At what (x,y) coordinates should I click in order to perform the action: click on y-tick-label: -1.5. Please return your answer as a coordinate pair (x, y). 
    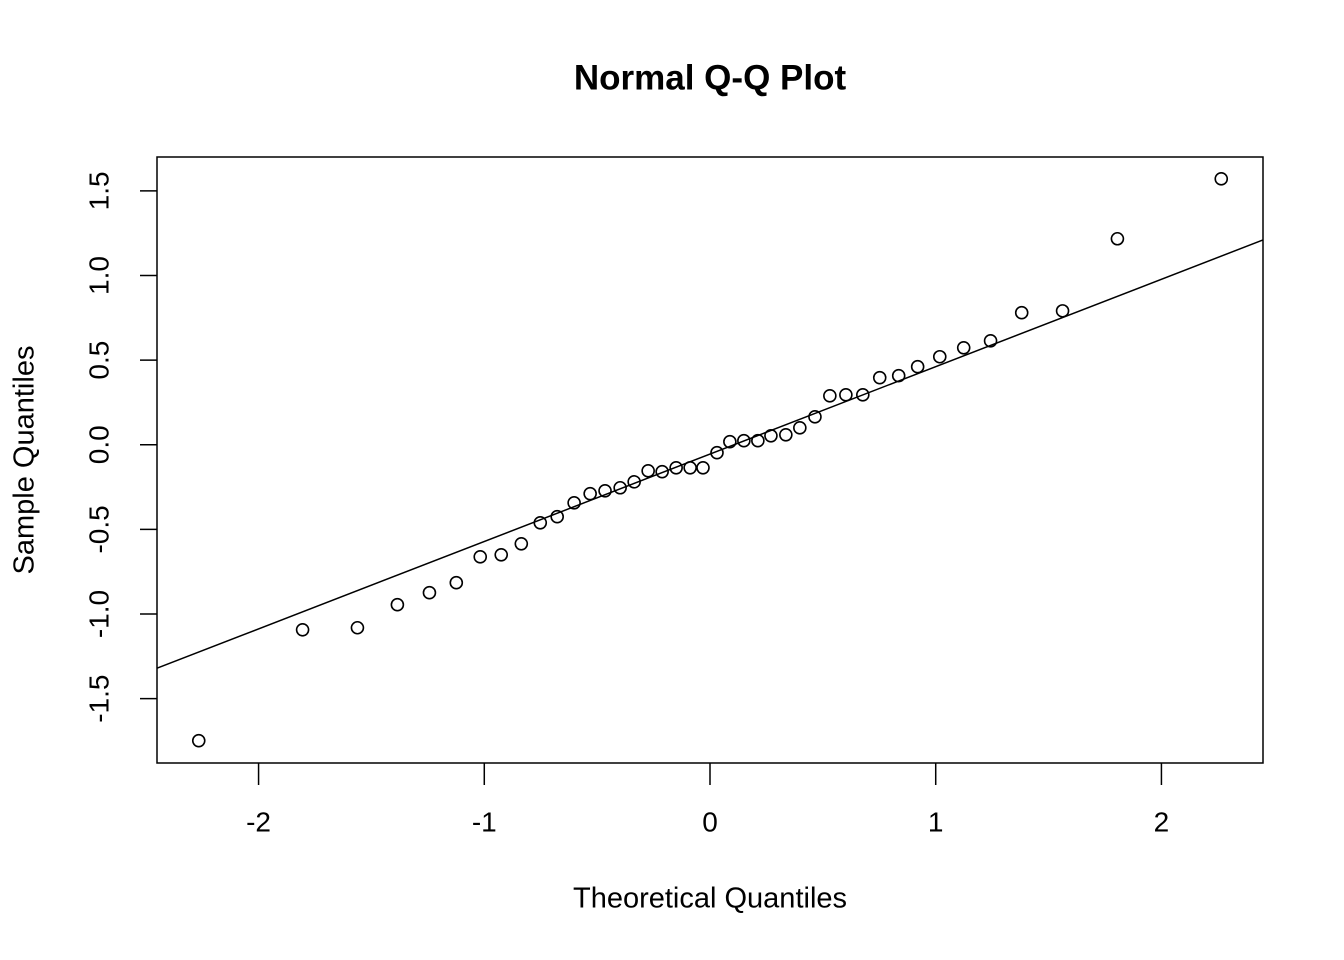
    Looking at the image, I should click on (98, 699).